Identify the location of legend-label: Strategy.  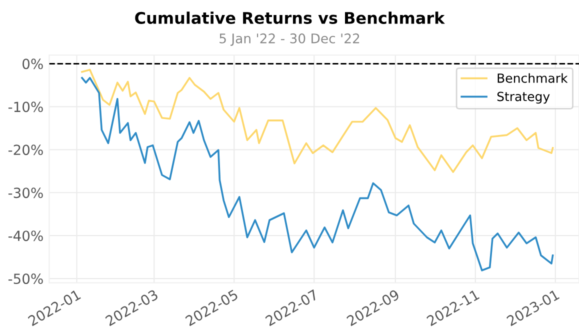
(523, 98).